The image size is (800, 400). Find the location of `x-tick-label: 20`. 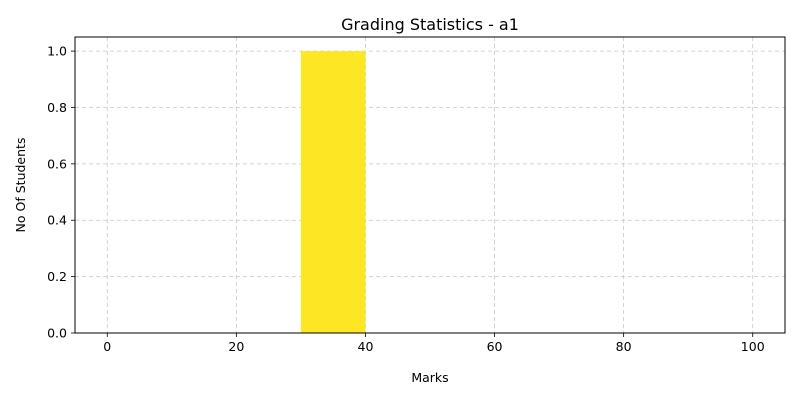

x-tick-label: 20 is located at coordinates (236, 346).